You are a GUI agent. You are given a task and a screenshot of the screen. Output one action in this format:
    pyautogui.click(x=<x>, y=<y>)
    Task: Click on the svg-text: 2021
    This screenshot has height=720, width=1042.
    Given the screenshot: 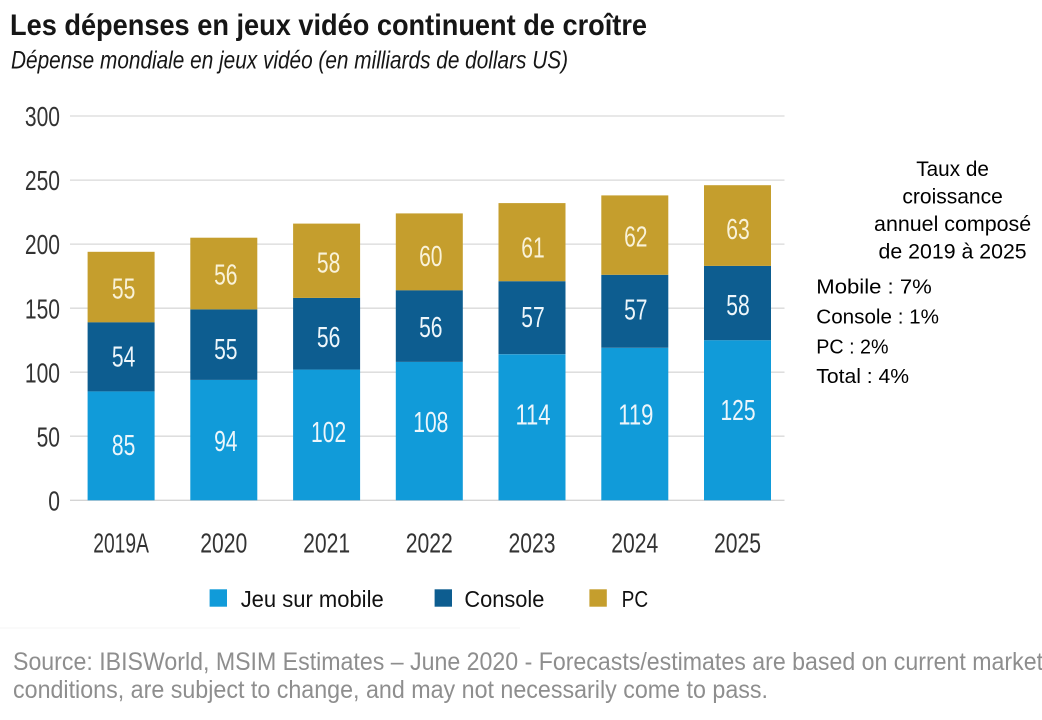 What is the action you would take?
    pyautogui.click(x=326, y=542)
    